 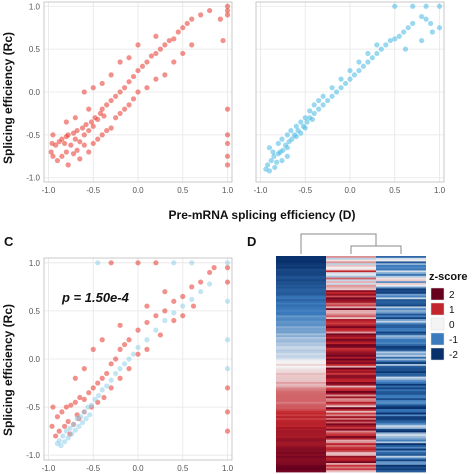 I want to click on panel-label-d: D, so click(x=251, y=241).